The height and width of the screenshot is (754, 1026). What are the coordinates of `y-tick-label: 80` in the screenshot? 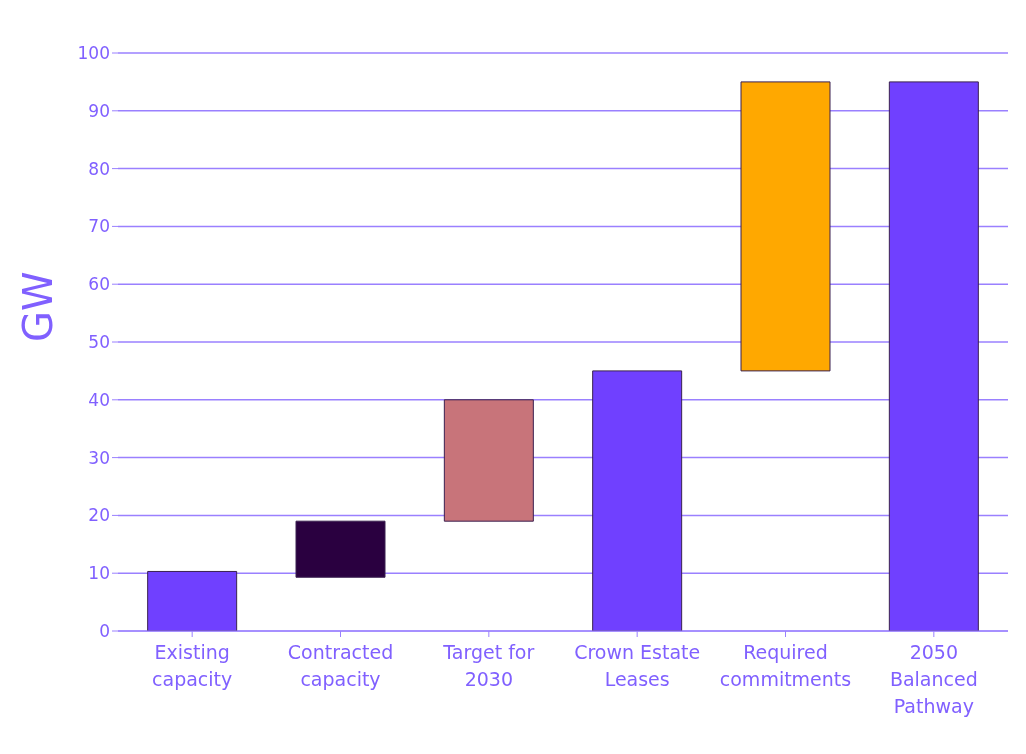 It's located at (99, 168).